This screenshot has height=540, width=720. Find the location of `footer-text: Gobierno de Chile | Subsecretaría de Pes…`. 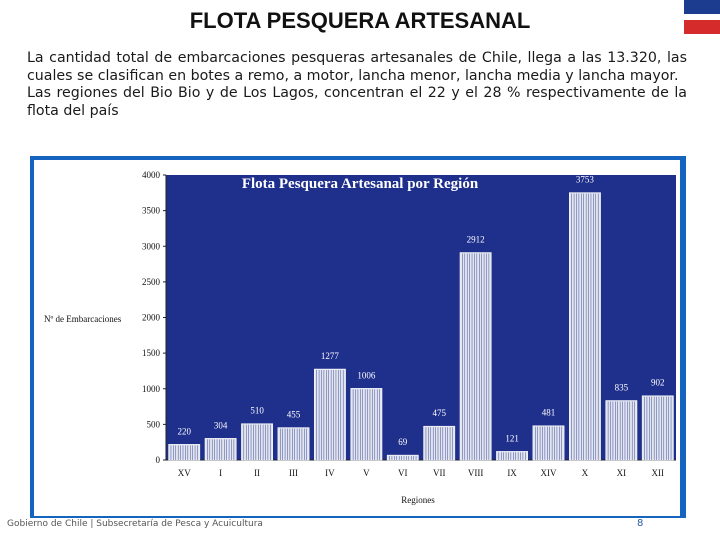

footer-text: Gobierno de Chile | Subsecretaría de Pes… is located at coordinates (135, 524).